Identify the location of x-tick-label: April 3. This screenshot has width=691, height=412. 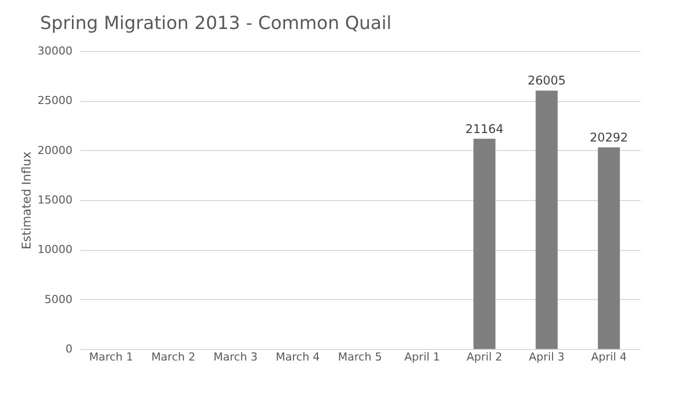
(546, 357).